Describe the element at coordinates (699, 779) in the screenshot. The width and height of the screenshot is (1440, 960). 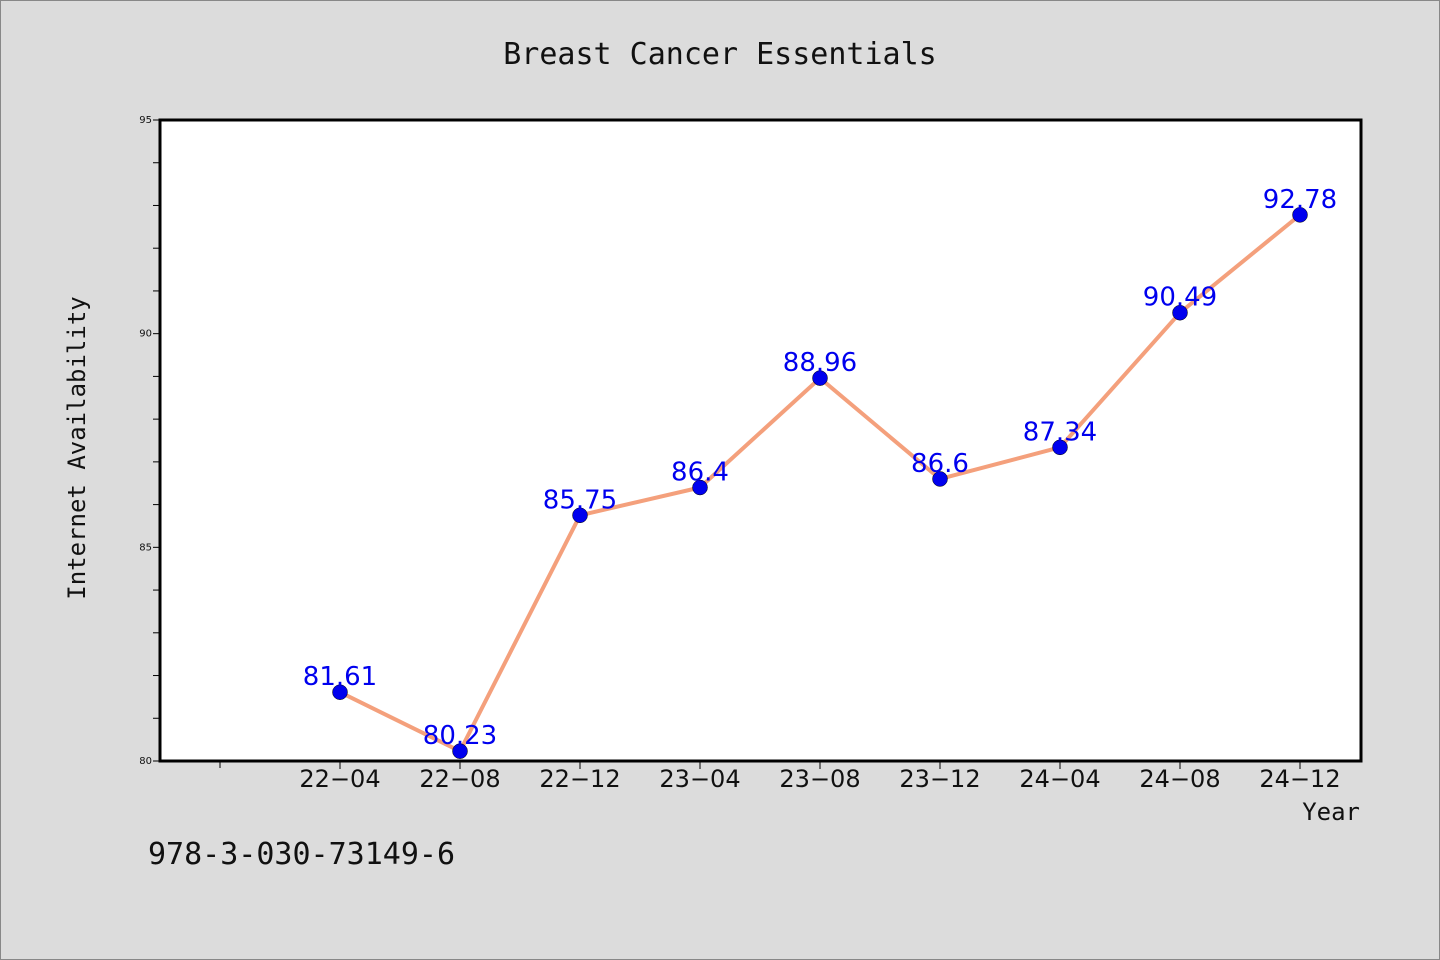
I see `x-tick-label: 23−04` at that location.